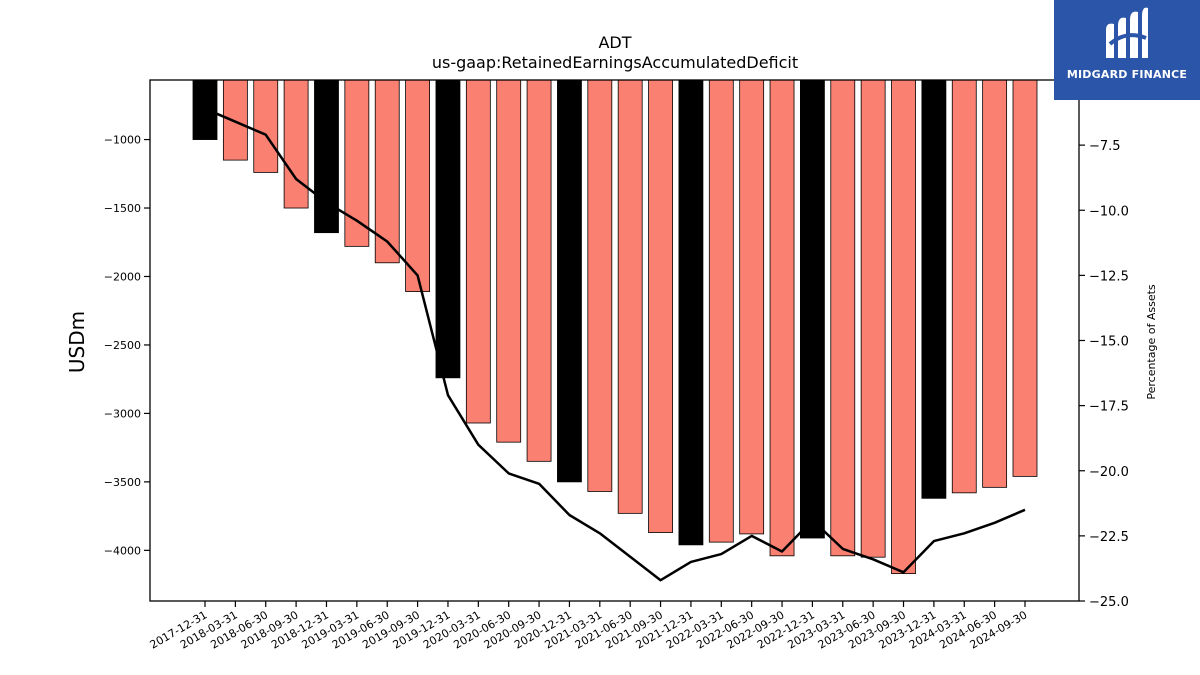  I want to click on y-tick-label: −3000, so click(122, 413).